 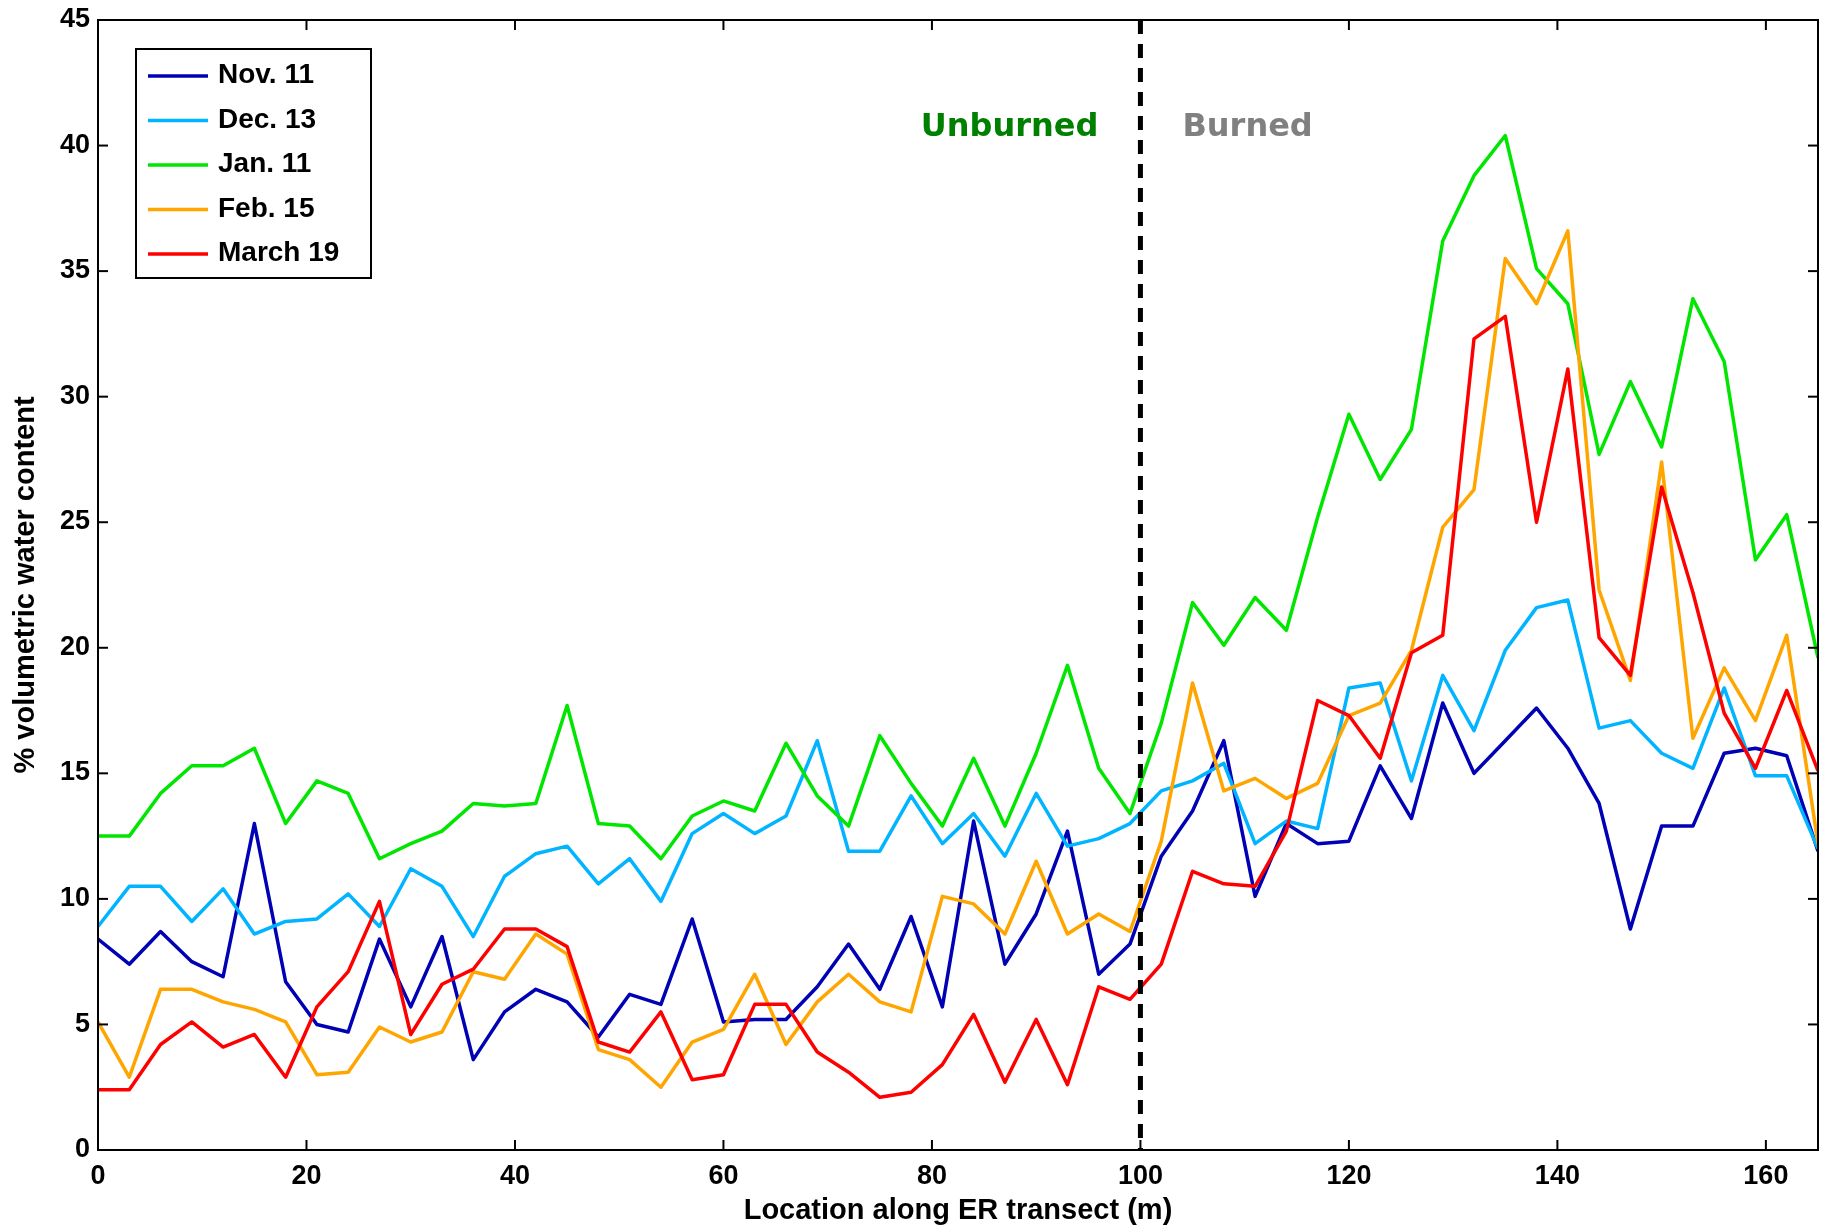 What do you see at coordinates (723, 1175) in the screenshot?
I see `x-tick-label: 60` at bounding box center [723, 1175].